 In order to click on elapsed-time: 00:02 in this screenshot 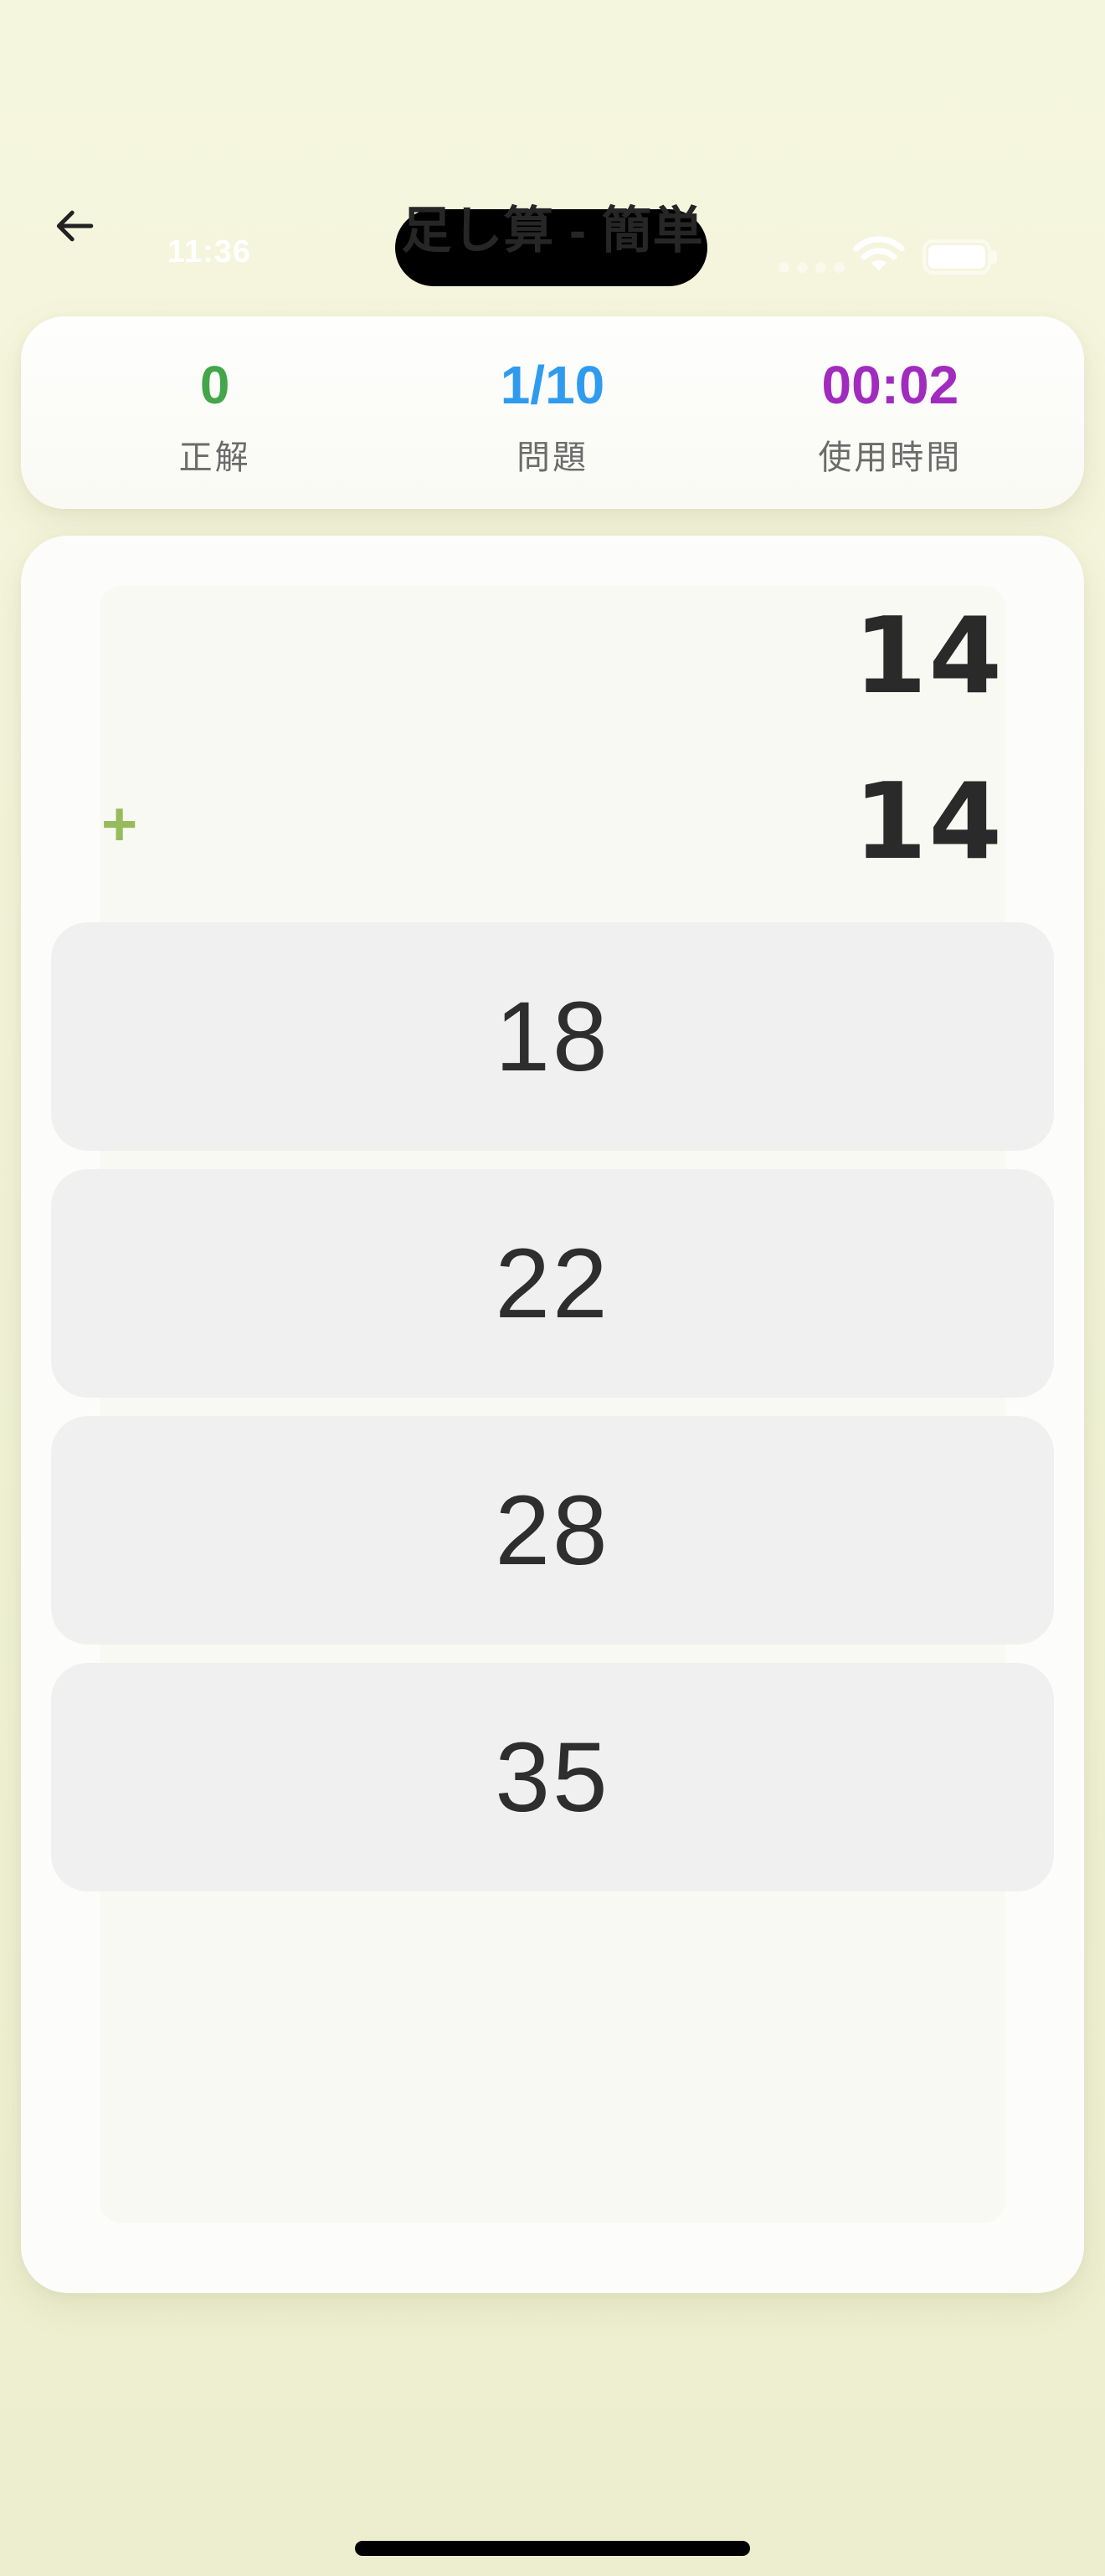, I will do `click(890, 385)`.